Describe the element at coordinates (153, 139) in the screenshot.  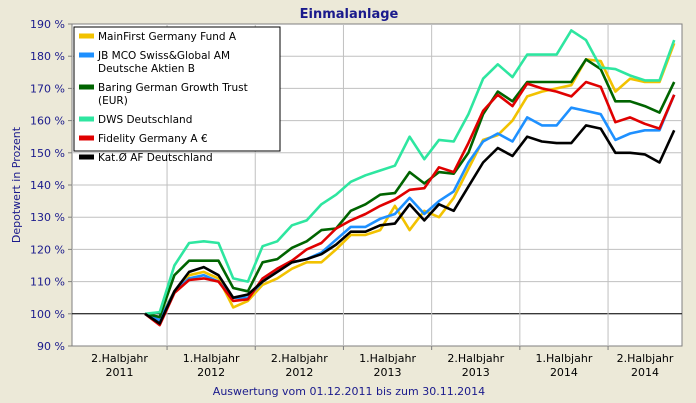
I see `legend-label: Fidelity Germany A €` at that location.